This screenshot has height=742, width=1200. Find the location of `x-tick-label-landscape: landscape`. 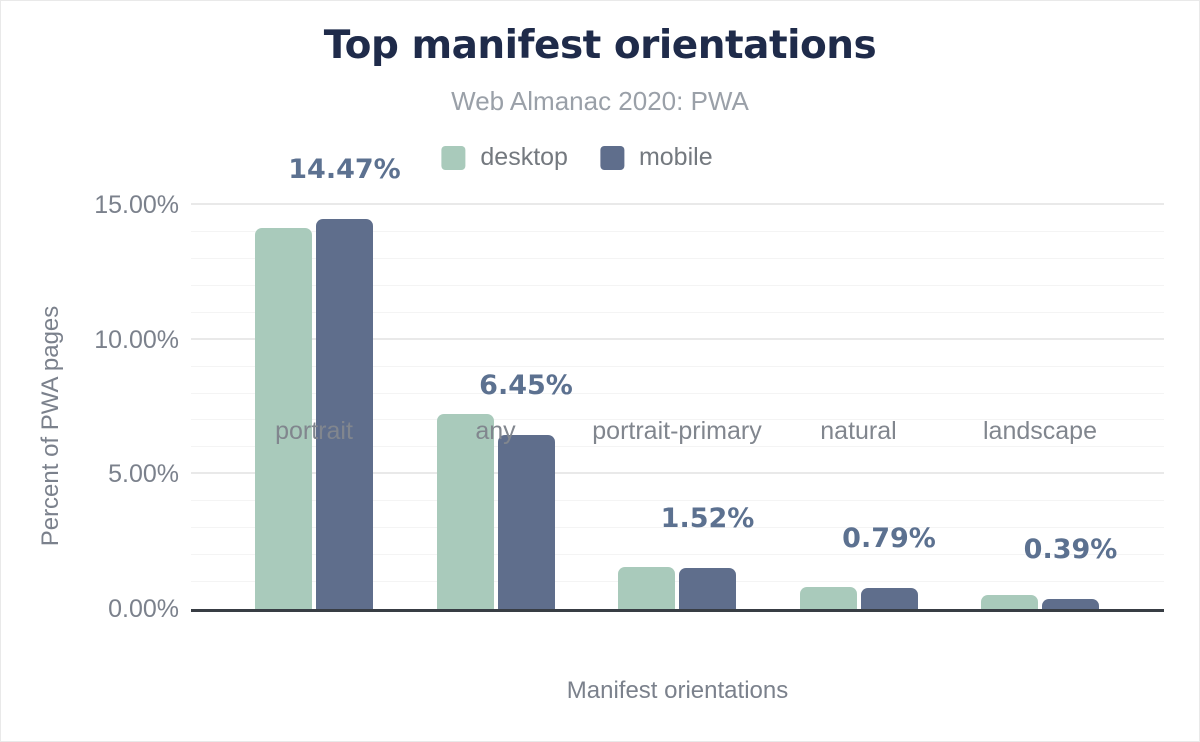

x-tick-label-landscape: landscape is located at coordinates (1040, 431).